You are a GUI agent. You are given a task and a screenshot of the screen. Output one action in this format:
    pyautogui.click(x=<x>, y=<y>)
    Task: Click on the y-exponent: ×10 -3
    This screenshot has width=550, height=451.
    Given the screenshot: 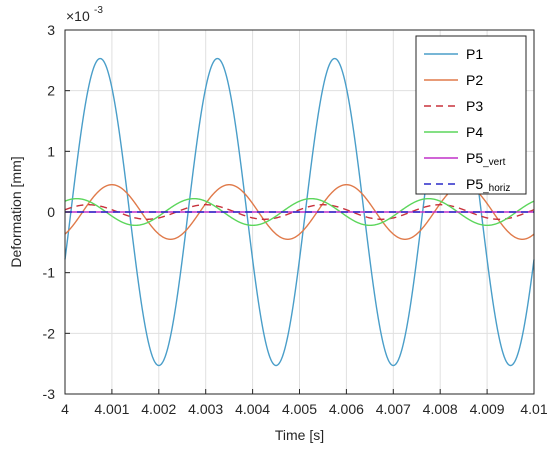 What is the action you would take?
    pyautogui.click(x=84, y=14)
    